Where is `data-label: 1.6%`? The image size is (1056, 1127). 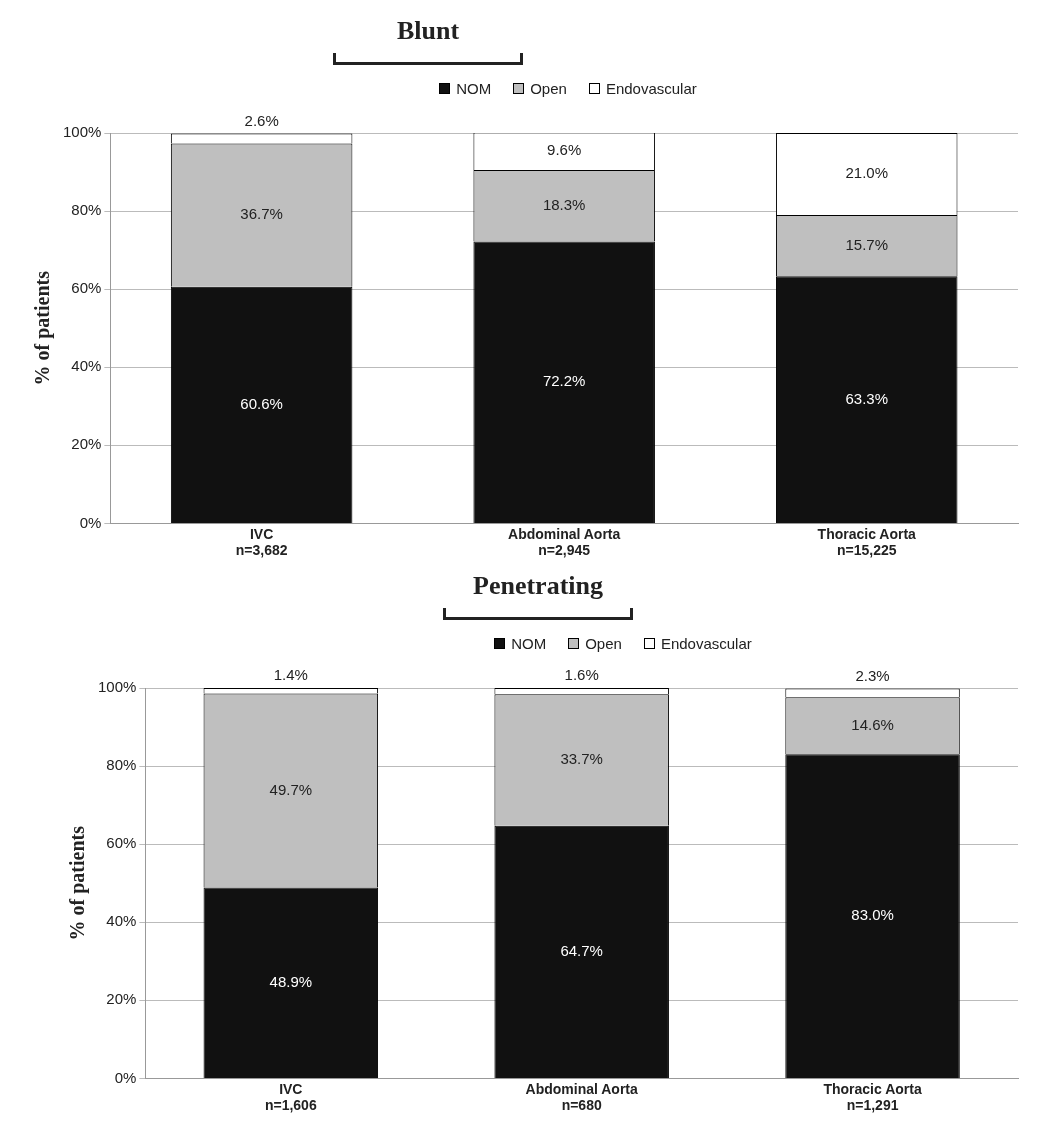
data-label: 1.6% is located at coordinates (581, 675).